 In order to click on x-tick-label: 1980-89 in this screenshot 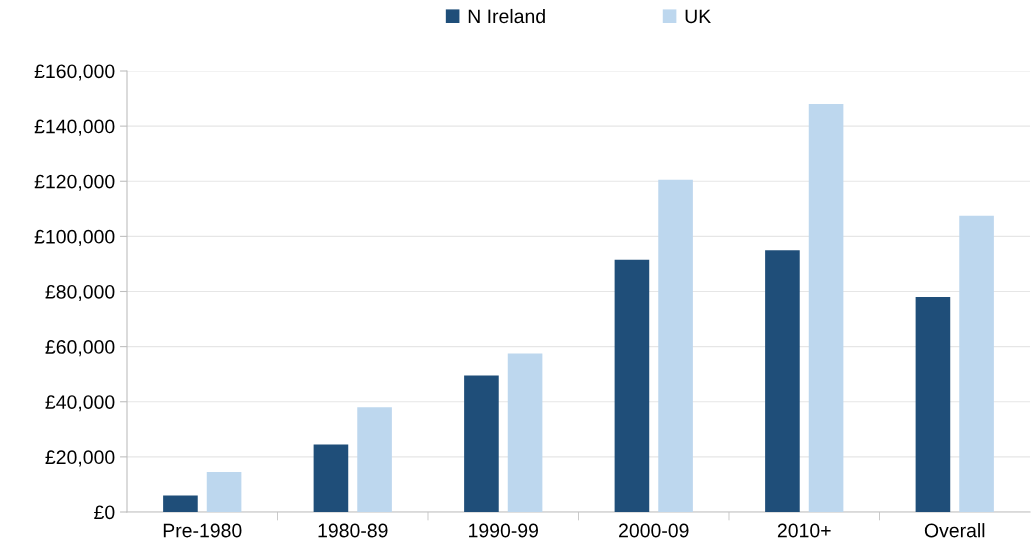, I will do `click(353, 530)`.